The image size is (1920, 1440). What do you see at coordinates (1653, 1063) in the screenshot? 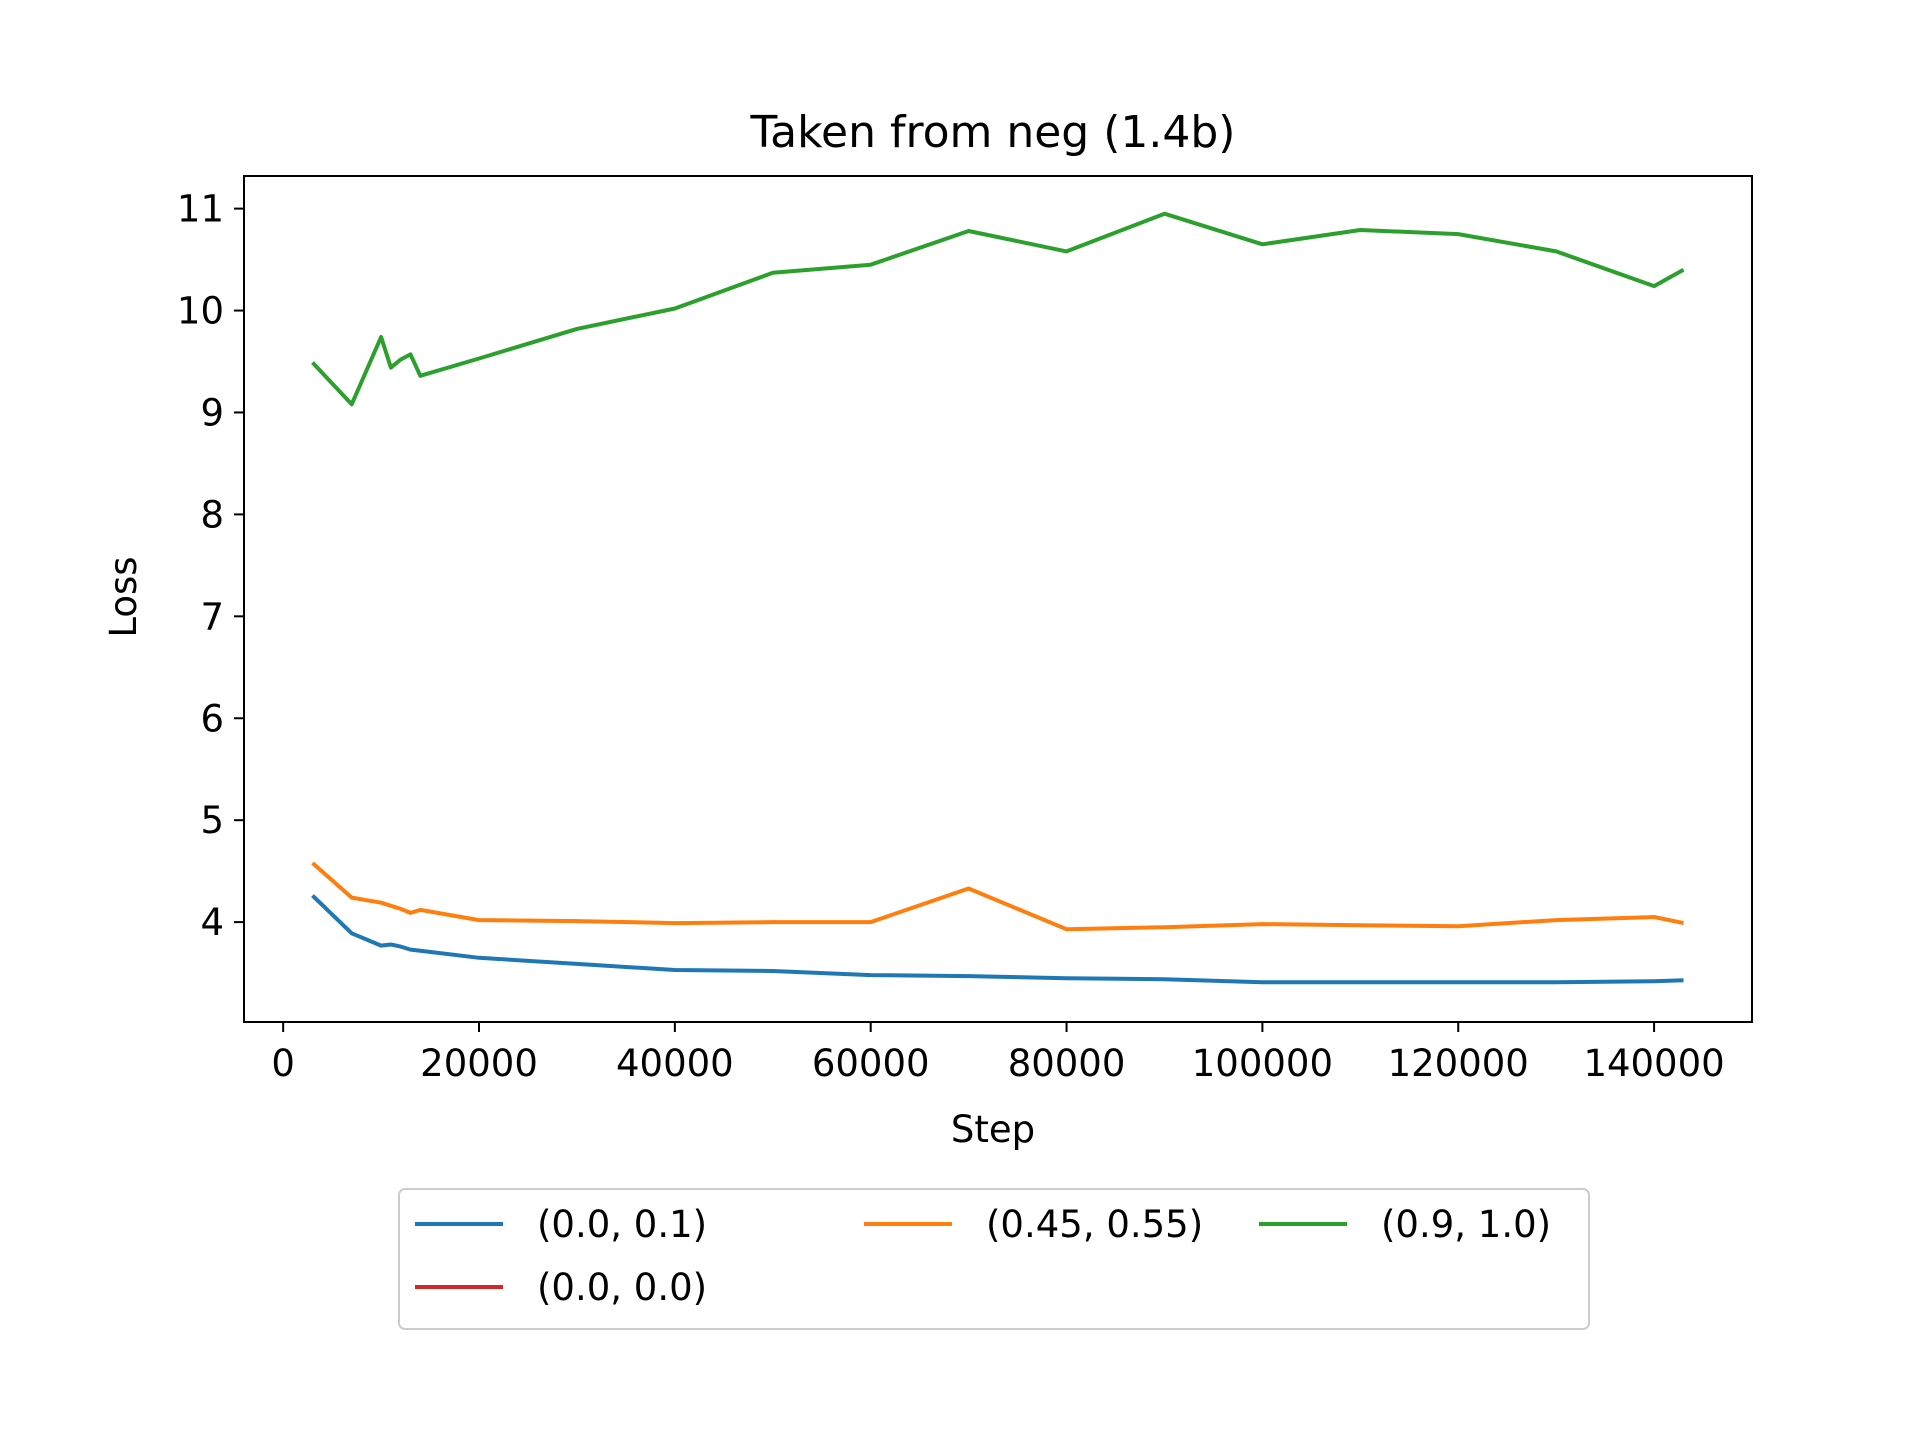
I see `x-tick-label: 140000` at bounding box center [1653, 1063].